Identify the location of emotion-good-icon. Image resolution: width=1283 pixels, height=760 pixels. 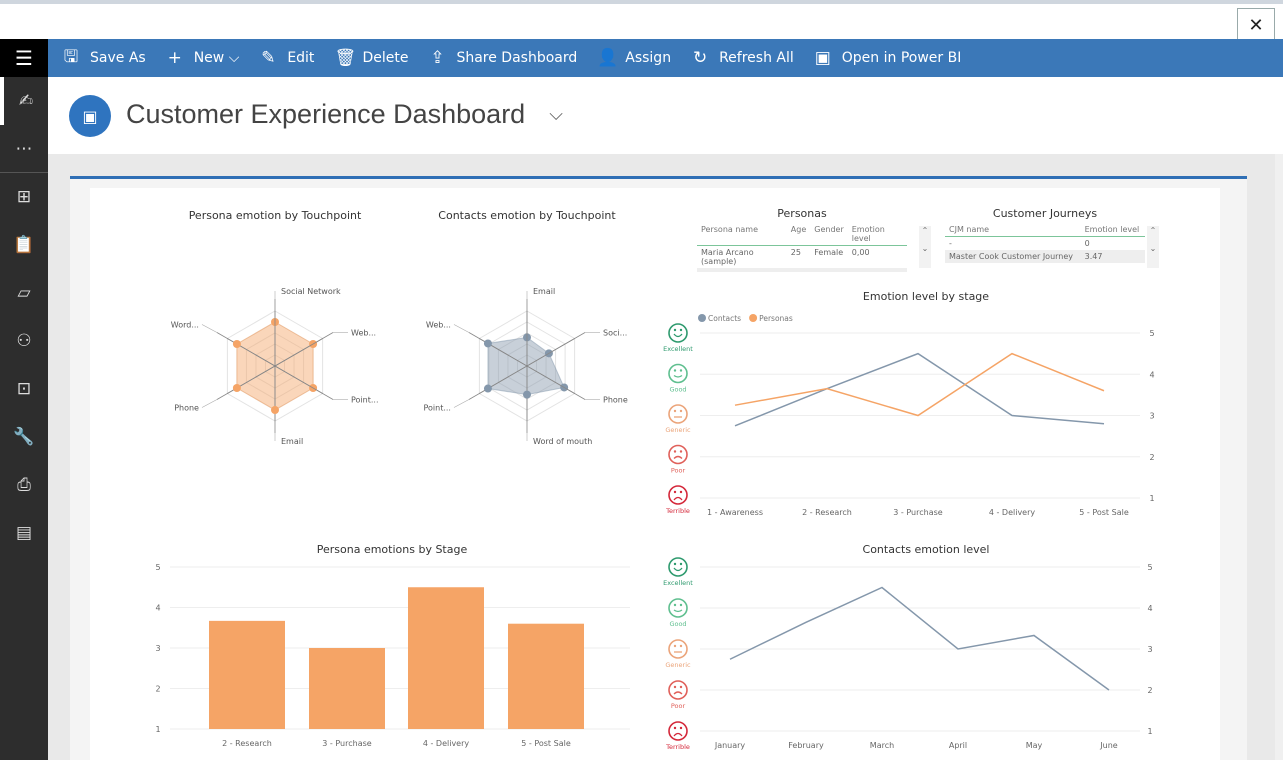
(678, 608).